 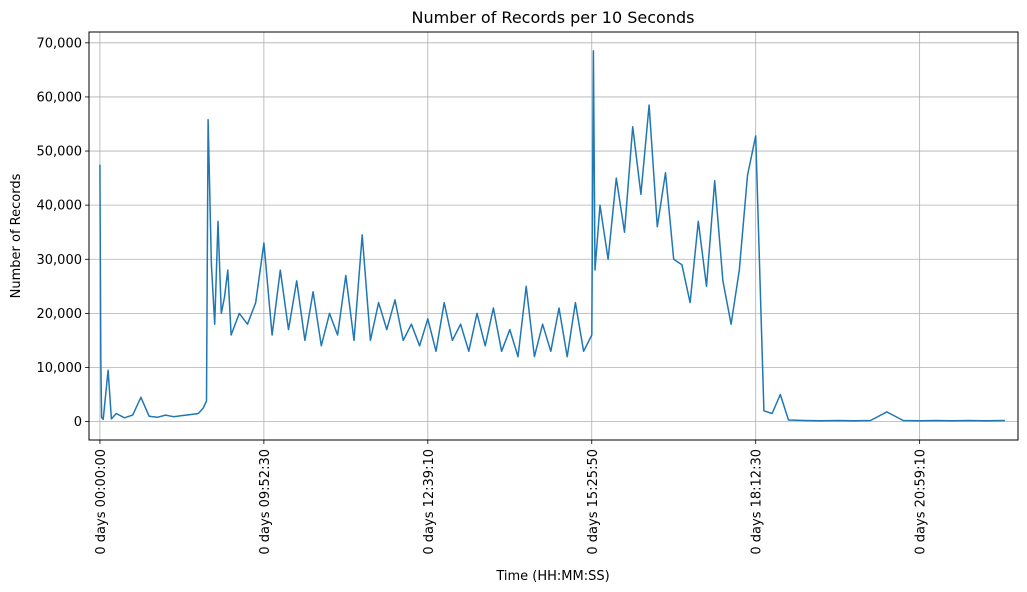 I want to click on chart-title: Number of Records per 10 Seconds, so click(x=553, y=17).